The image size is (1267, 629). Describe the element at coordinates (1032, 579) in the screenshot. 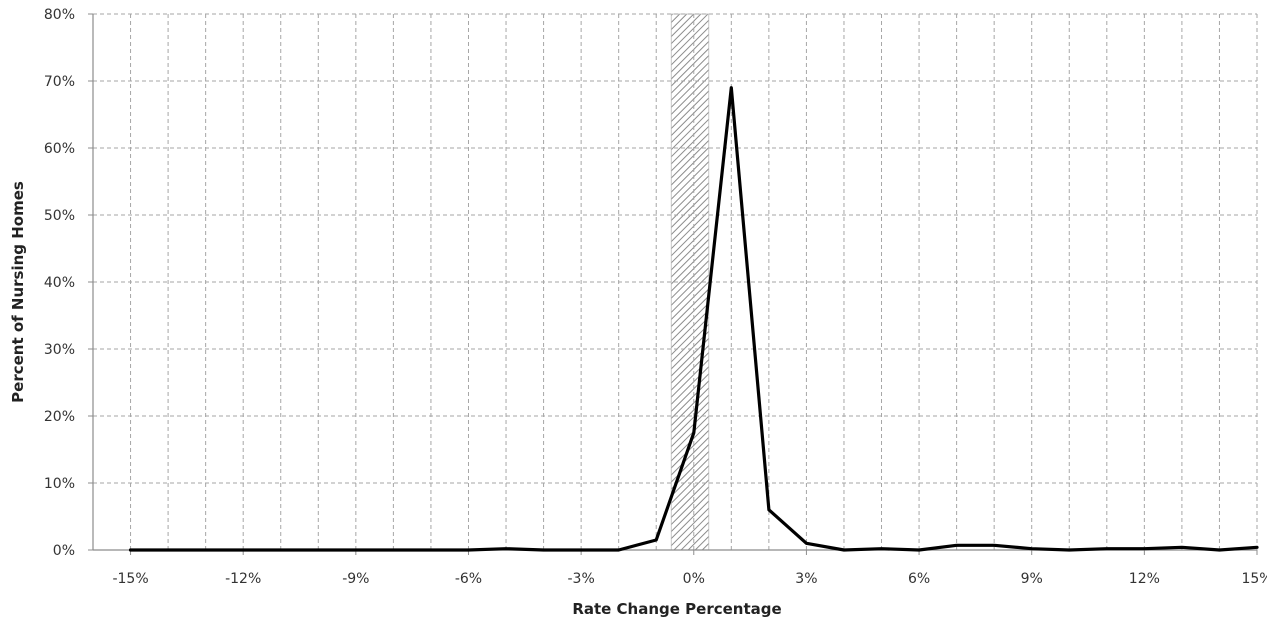

I see `x-tick-label: 9%` at that location.